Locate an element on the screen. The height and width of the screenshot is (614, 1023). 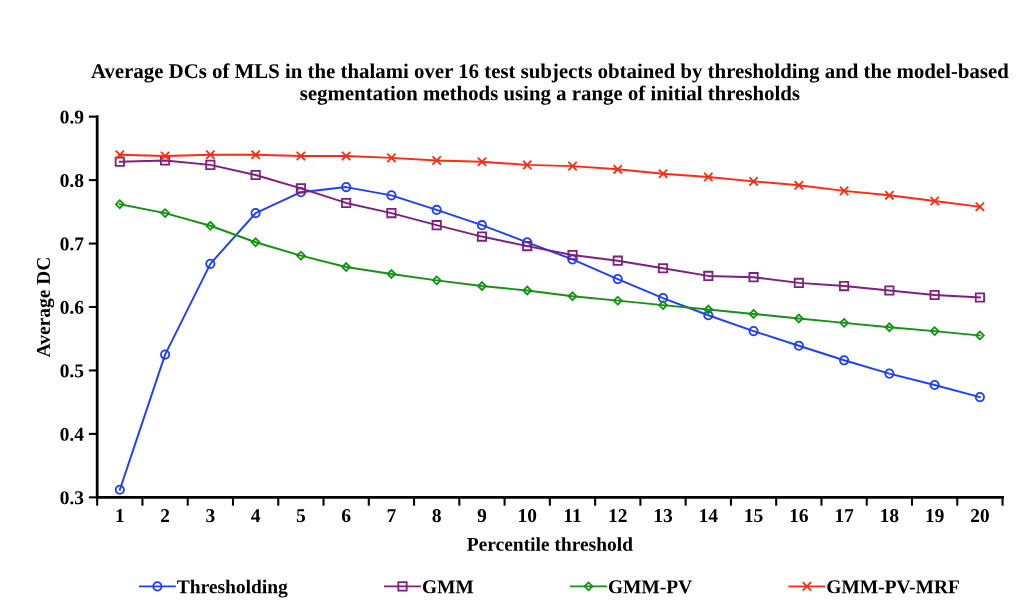
x-tick-label: 12 is located at coordinates (618, 515).